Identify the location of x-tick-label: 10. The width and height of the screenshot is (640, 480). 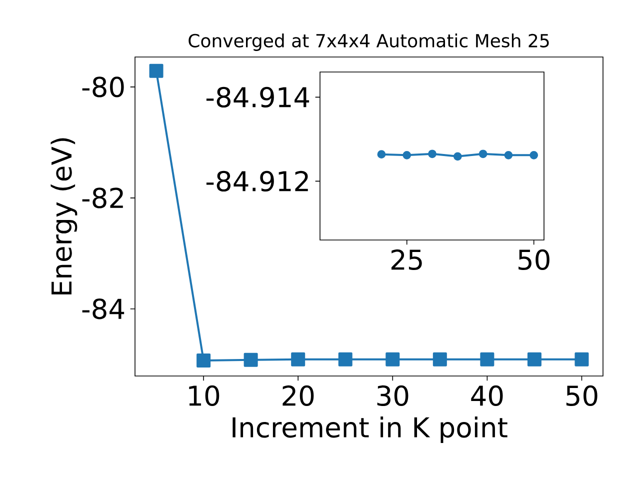
(204, 395).